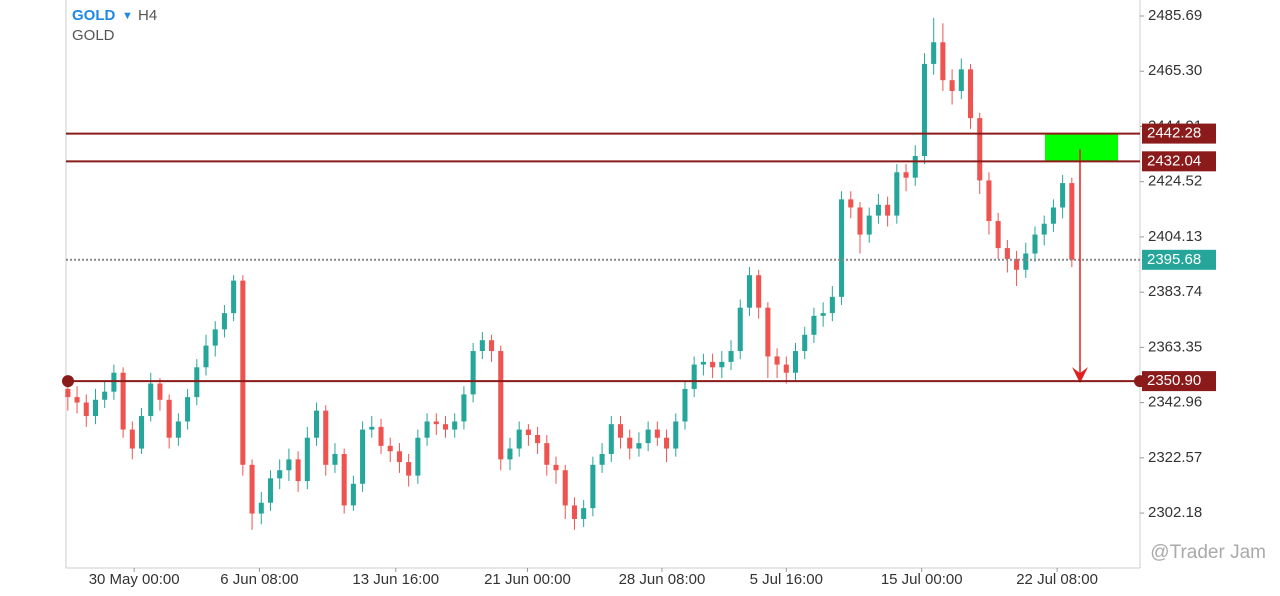 The width and height of the screenshot is (1280, 596). What do you see at coordinates (1175, 291) in the screenshot?
I see `y-tick-label: 2383.74` at bounding box center [1175, 291].